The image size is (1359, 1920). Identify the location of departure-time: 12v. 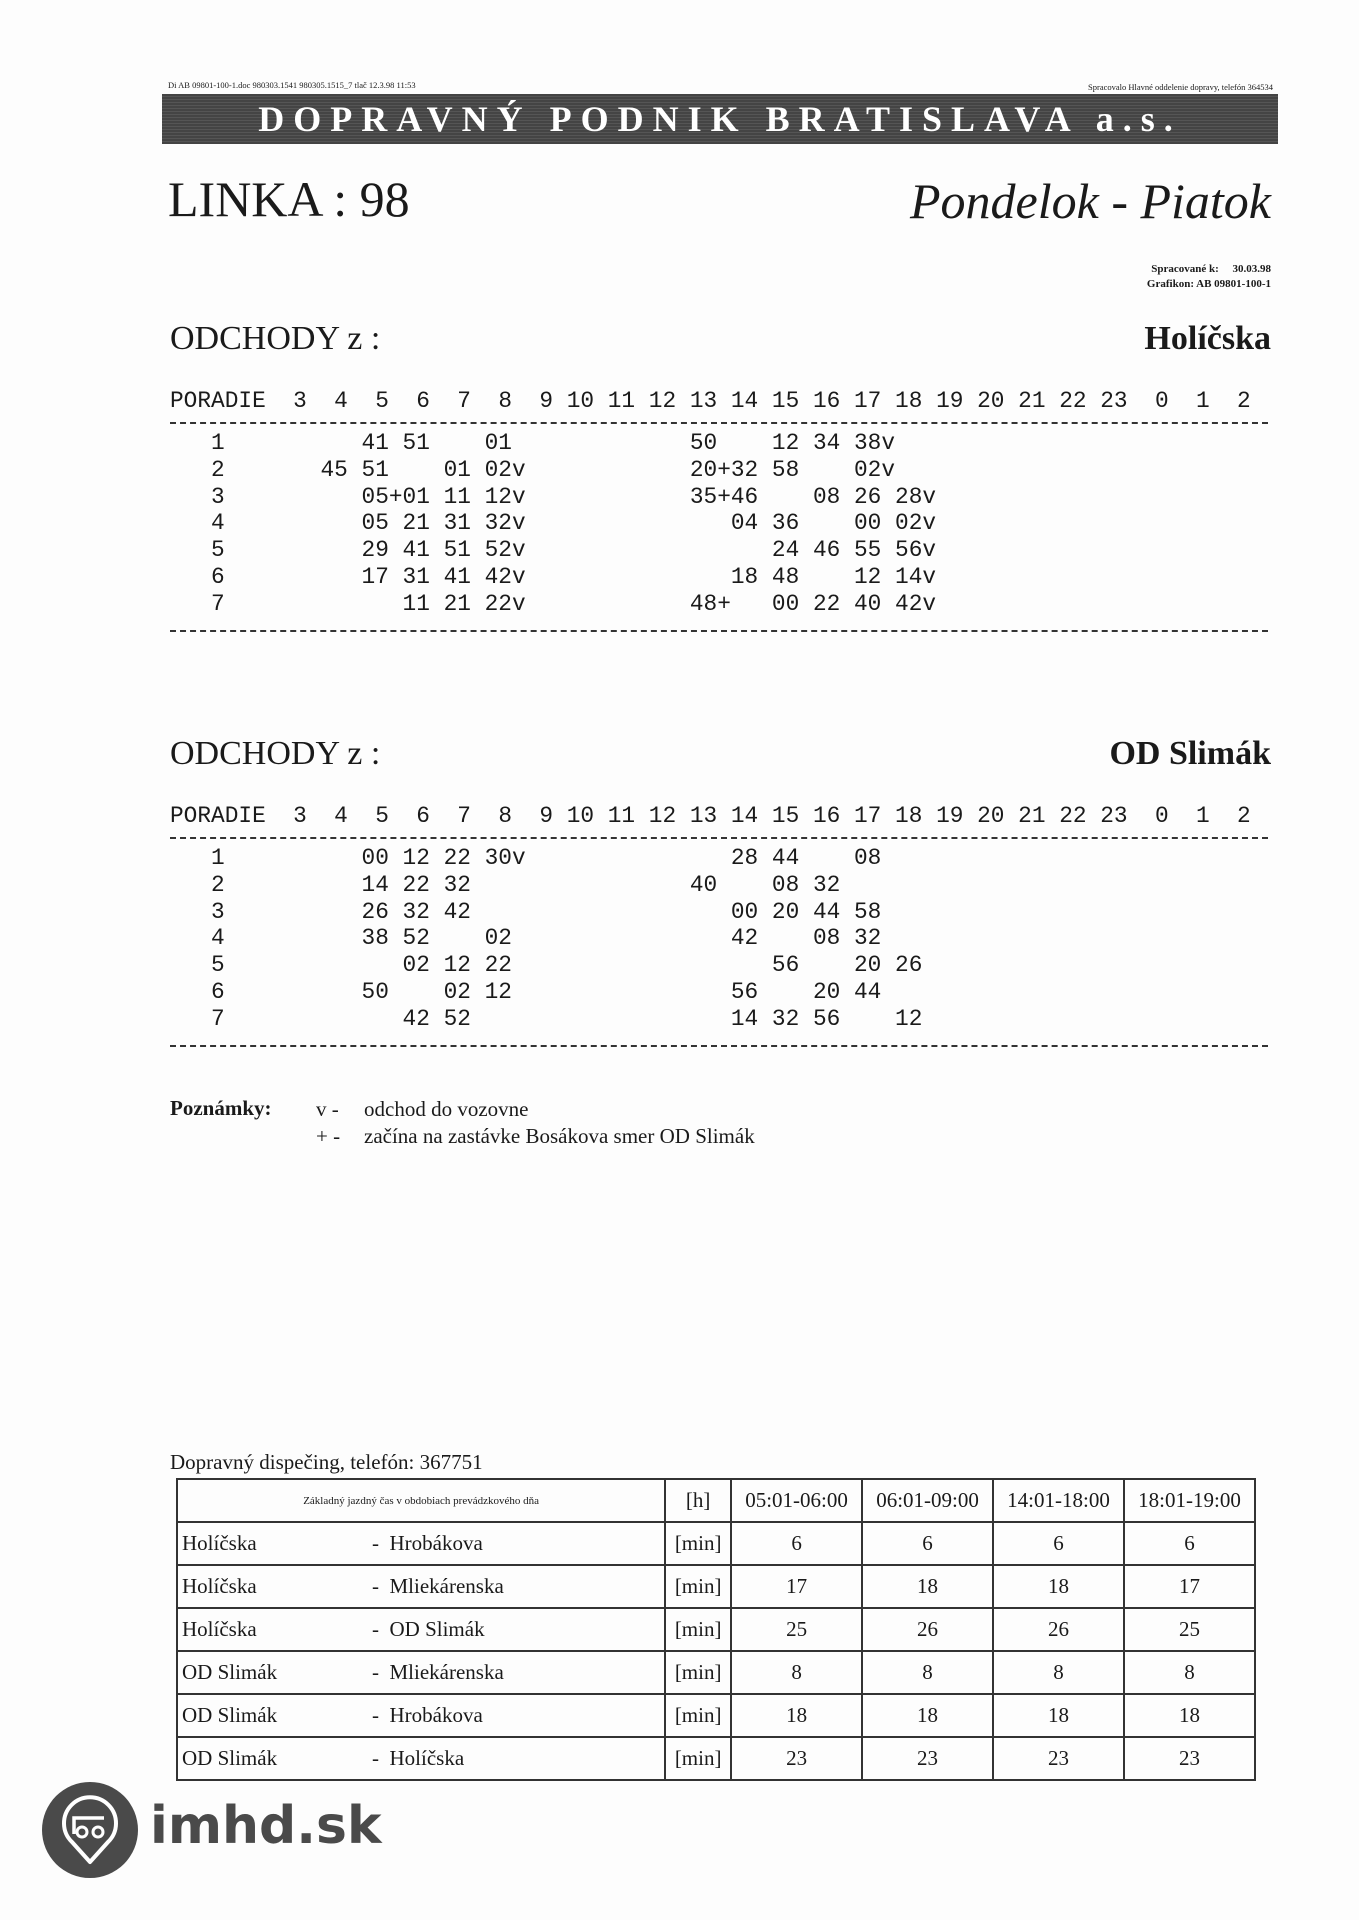
(505, 496).